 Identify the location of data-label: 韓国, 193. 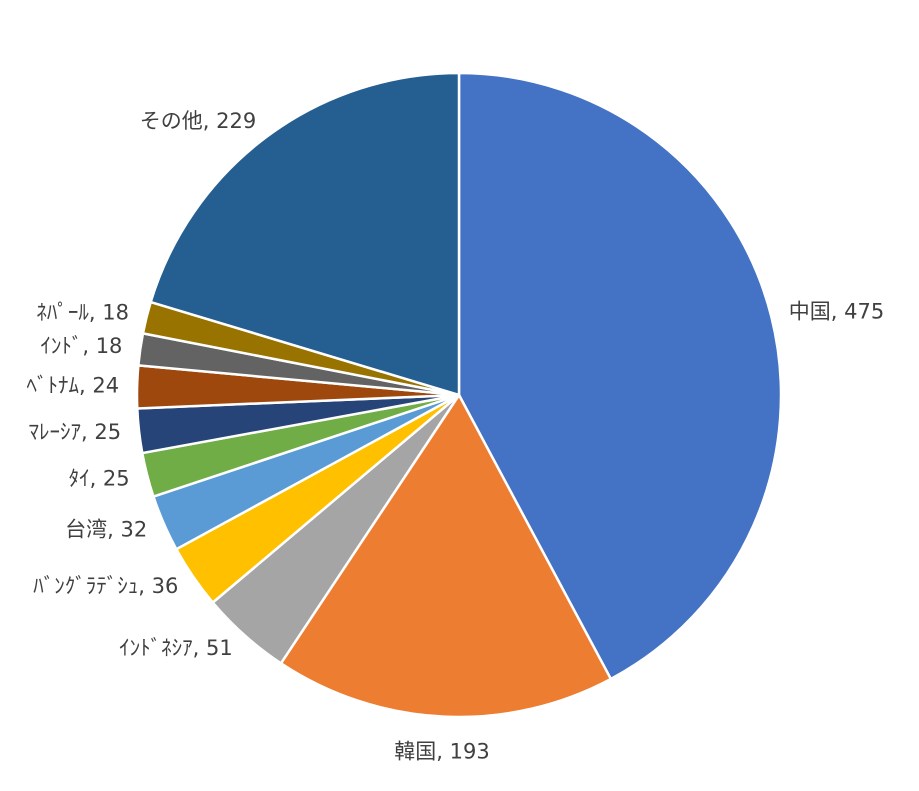
(441, 752).